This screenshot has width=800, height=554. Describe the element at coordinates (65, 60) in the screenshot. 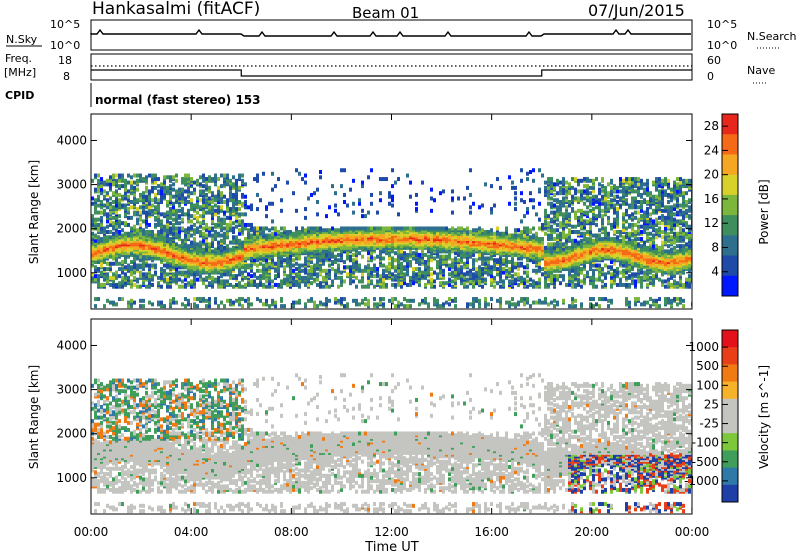

I see `freq-tick-high: 18` at that location.